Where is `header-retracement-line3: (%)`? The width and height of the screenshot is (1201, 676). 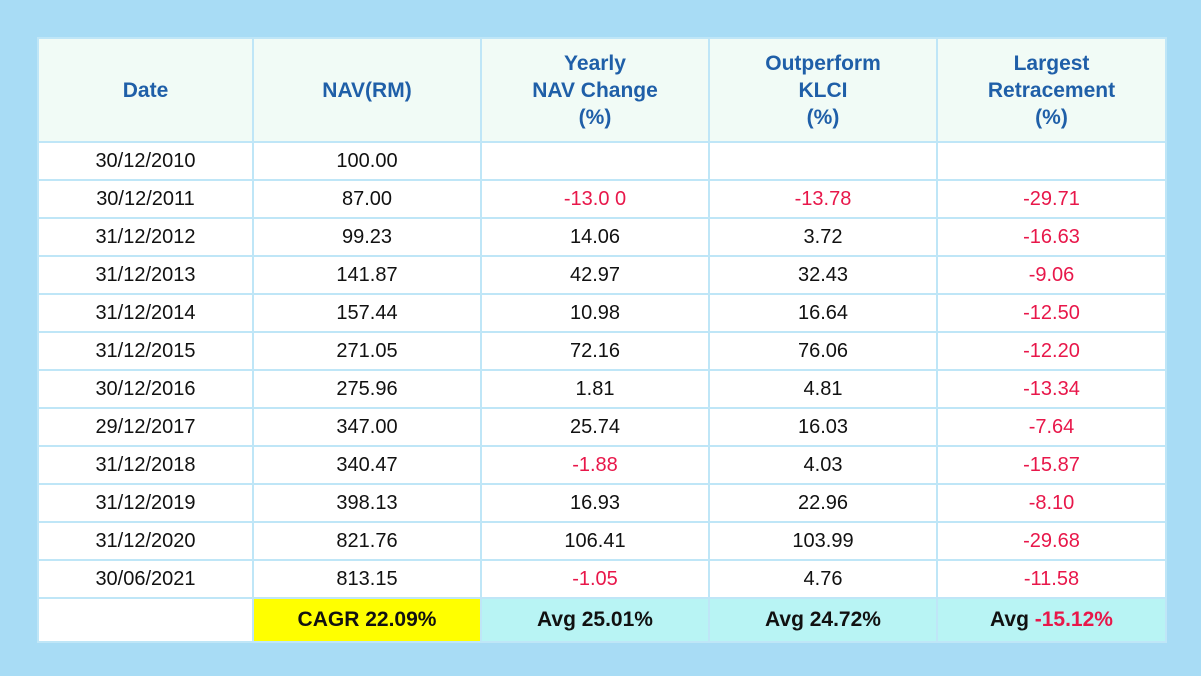 header-retracement-line3: (%) is located at coordinates (1051, 117).